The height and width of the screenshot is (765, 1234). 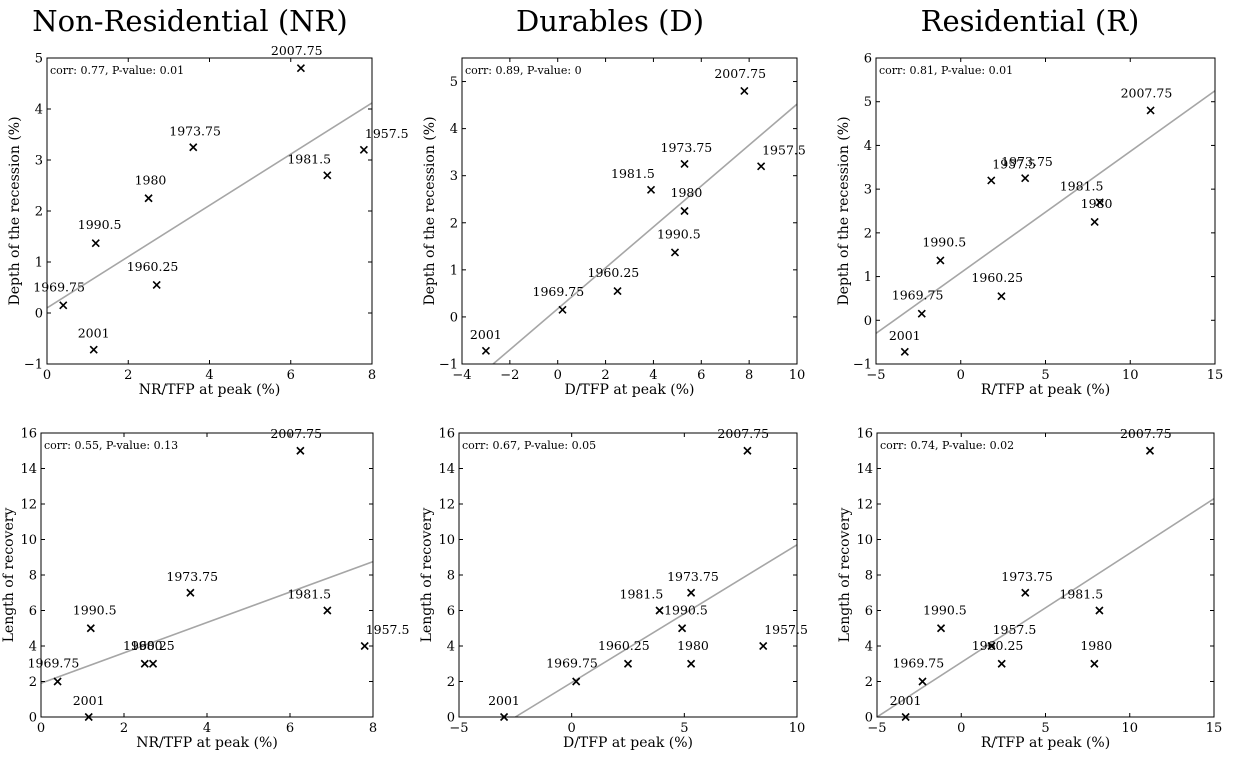 I want to click on data-point-2007.75: 2007.75, so click(x=743, y=440).